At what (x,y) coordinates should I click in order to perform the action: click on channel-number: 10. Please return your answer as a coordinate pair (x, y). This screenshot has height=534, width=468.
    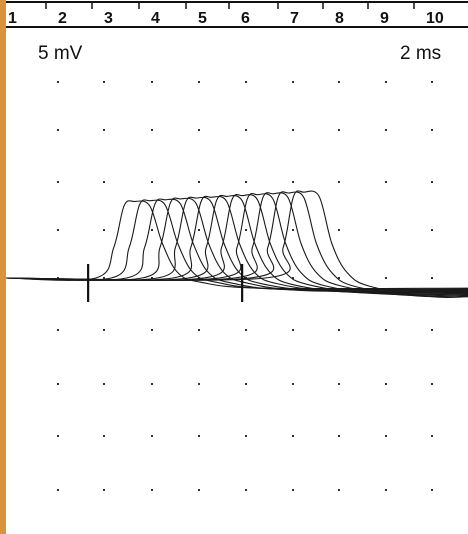
    Looking at the image, I should click on (435, 18).